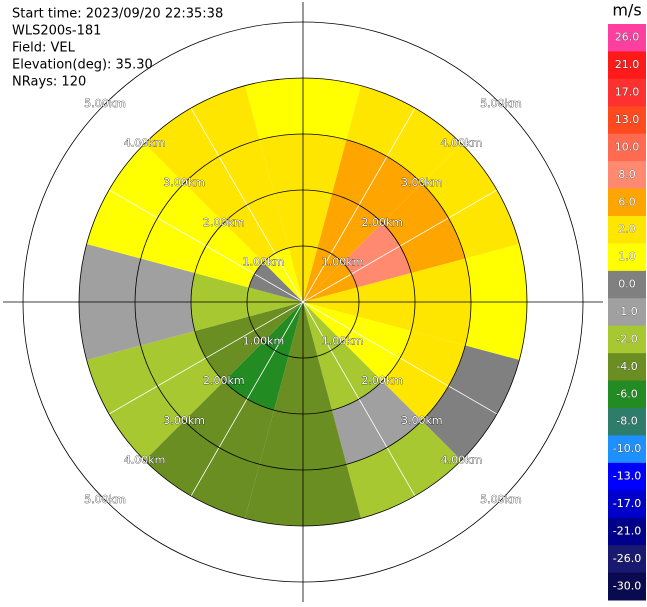 This screenshot has height=607, width=647. I want to click on colorbar-label: -6.0, so click(626, 393).